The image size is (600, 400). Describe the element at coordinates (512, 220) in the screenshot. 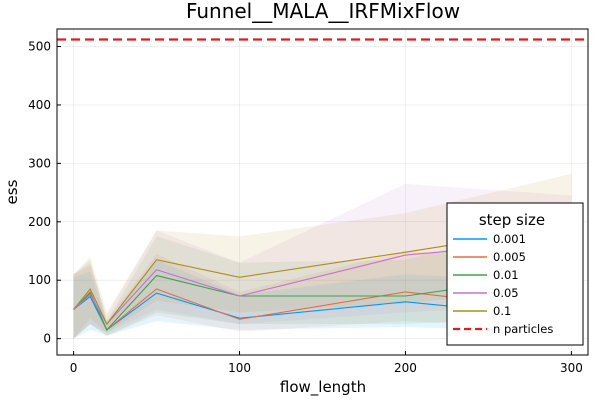

I see `legend-title: step size` at that location.